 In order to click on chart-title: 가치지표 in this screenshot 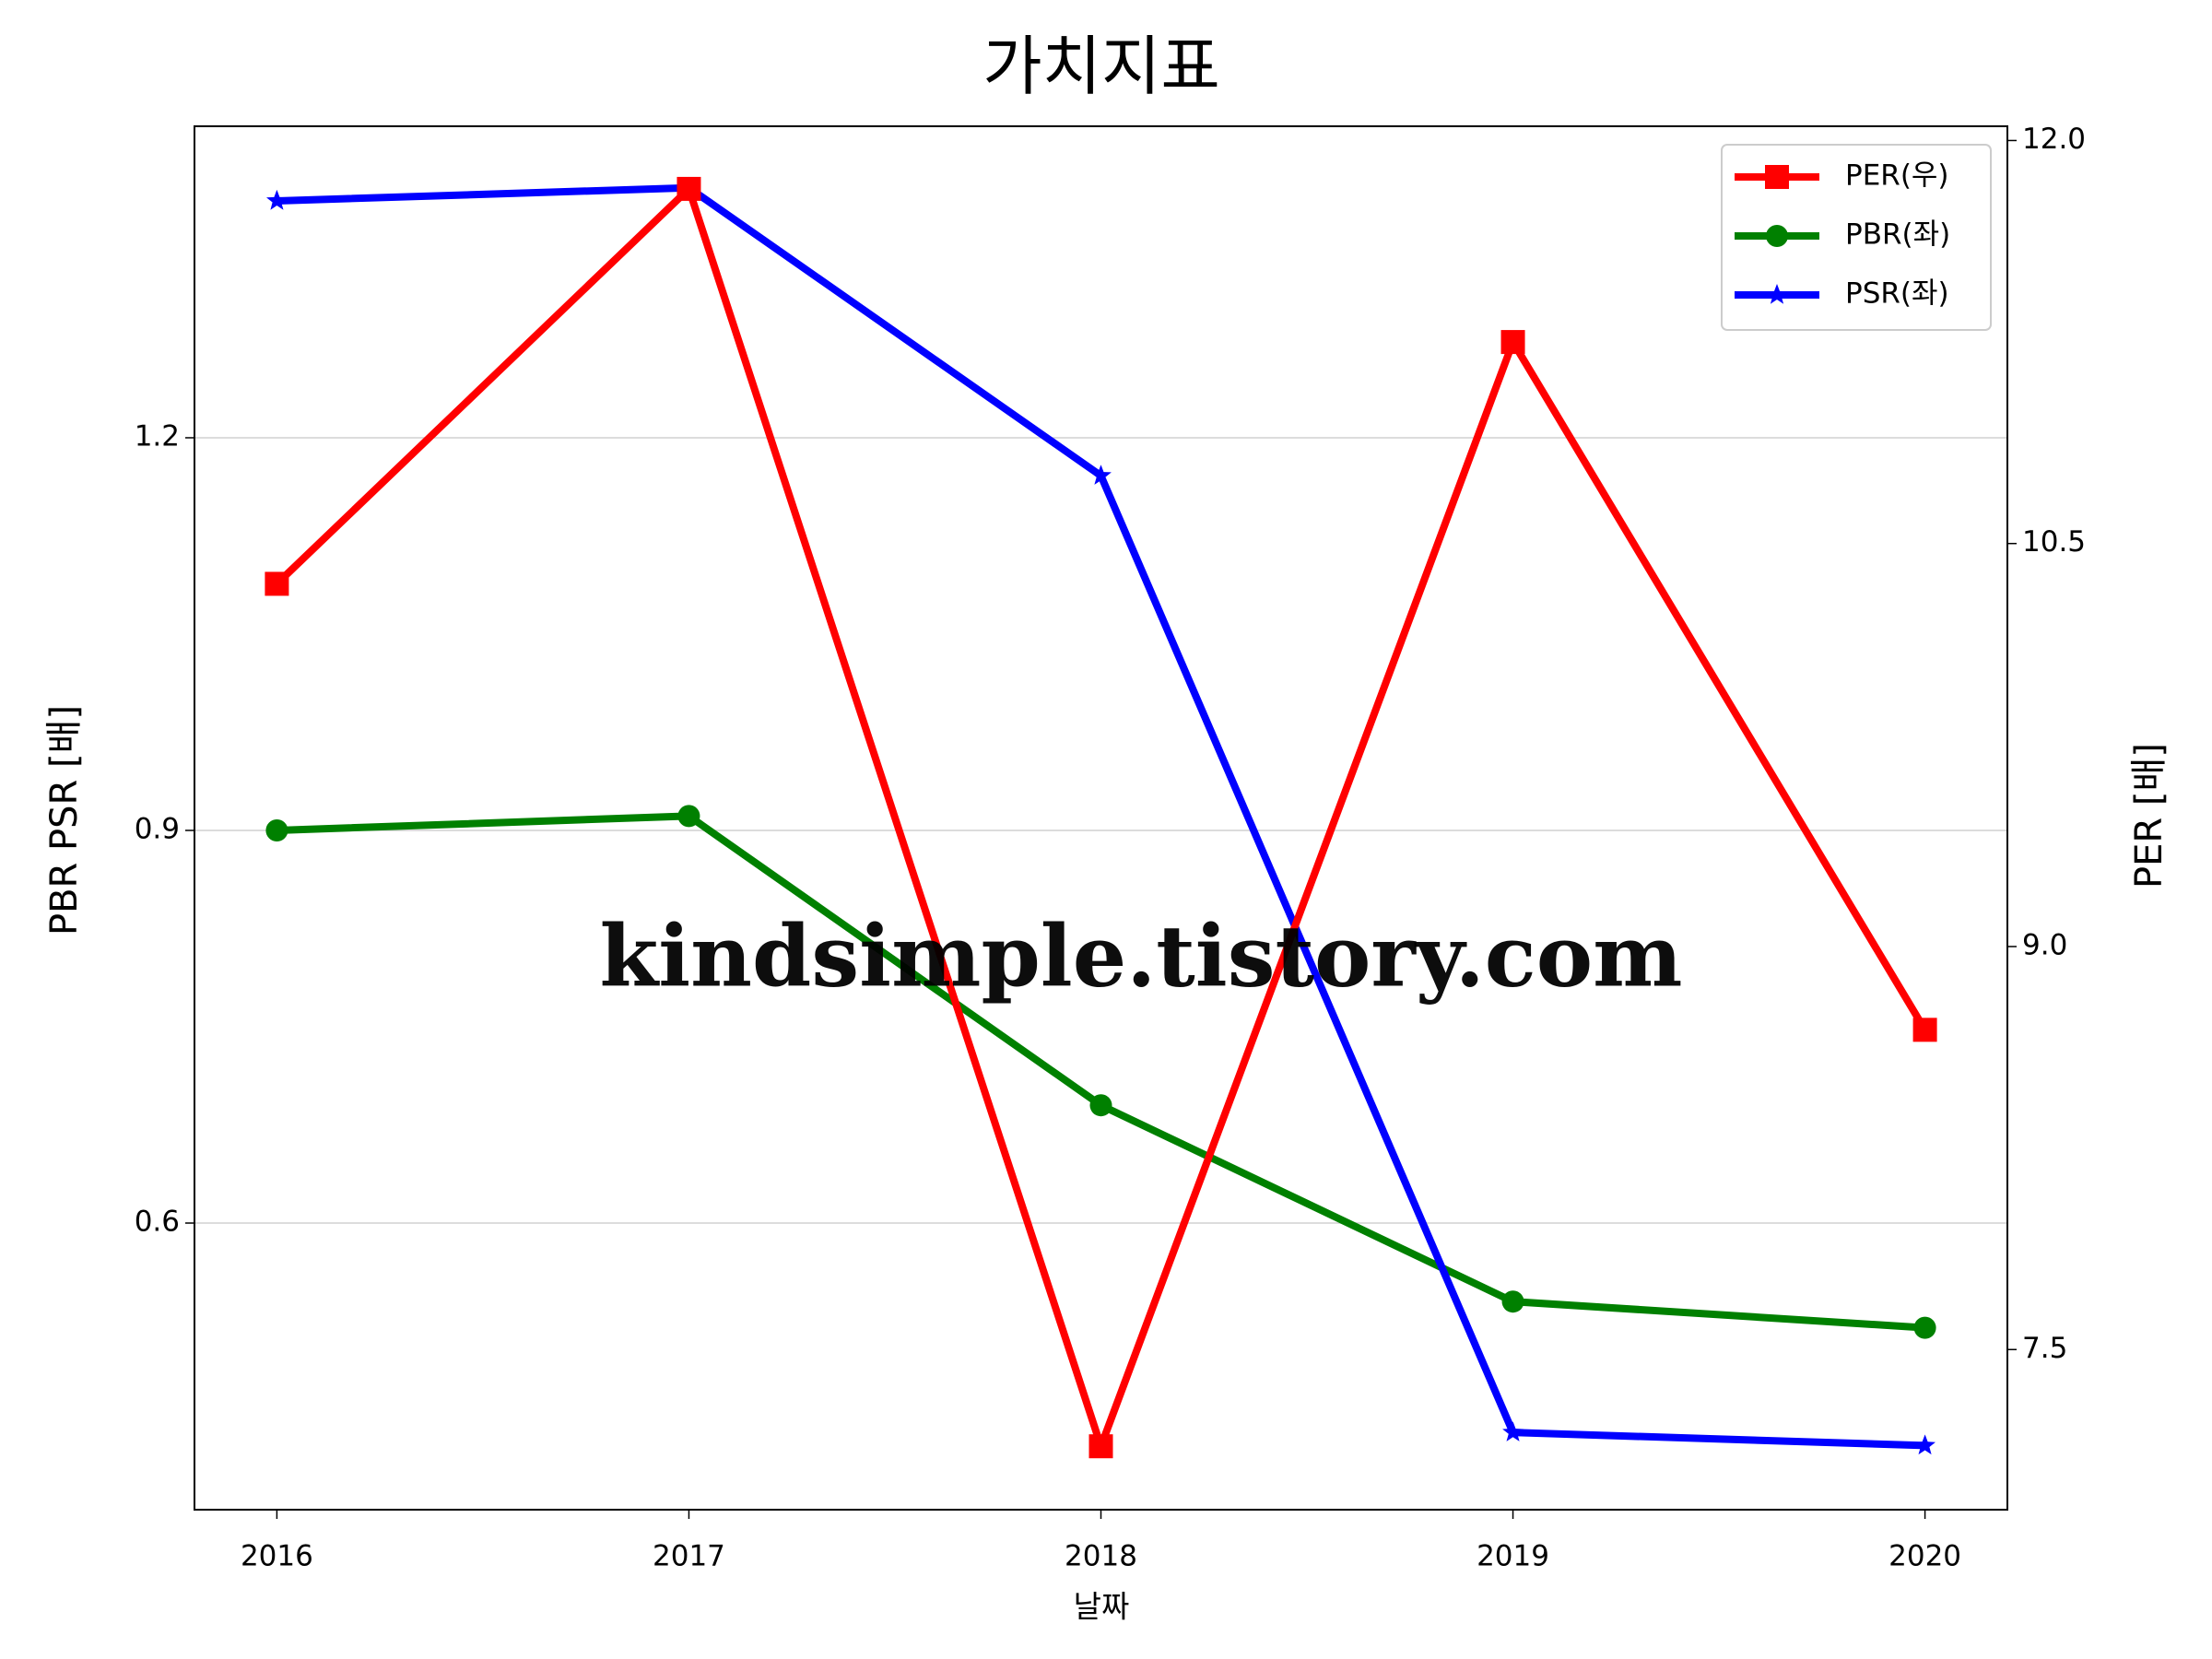, I will do `click(1101, 66)`.